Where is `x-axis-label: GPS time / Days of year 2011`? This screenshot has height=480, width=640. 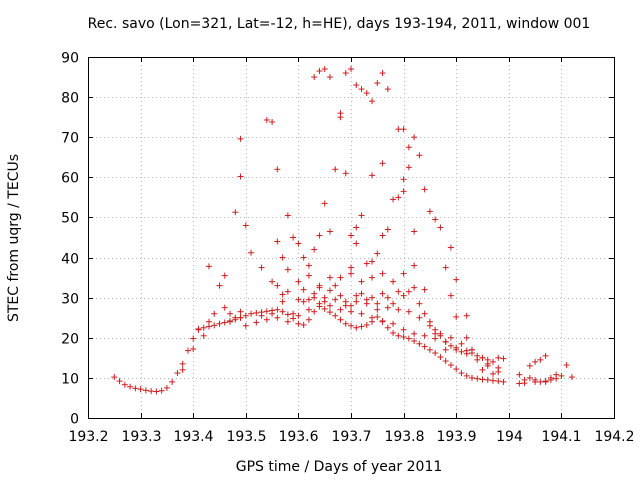
x-axis-label: GPS time / Days of year 2011 is located at coordinates (339, 467).